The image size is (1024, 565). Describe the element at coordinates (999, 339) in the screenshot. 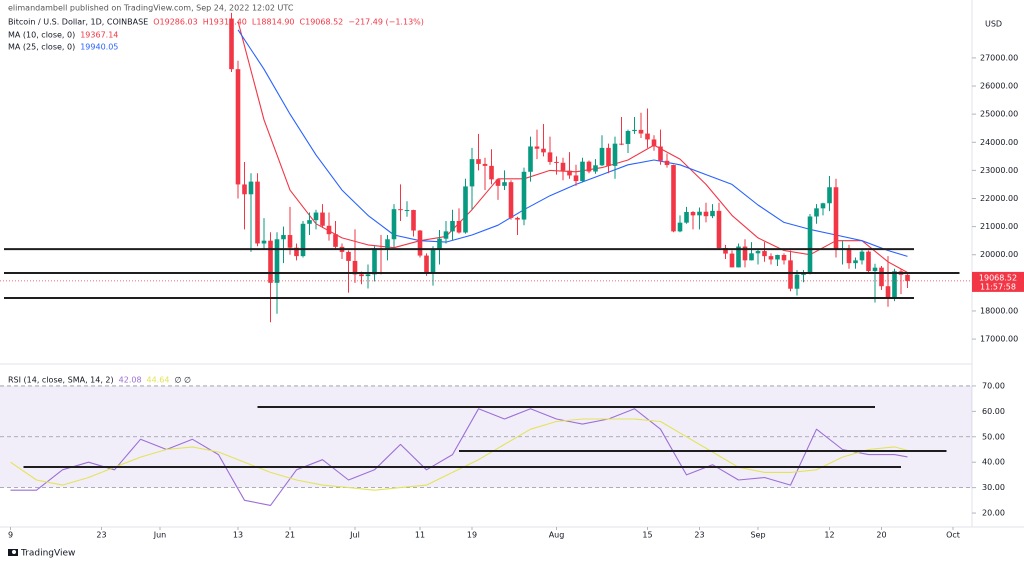

I see `y-tick-label: 17000.00` at that location.